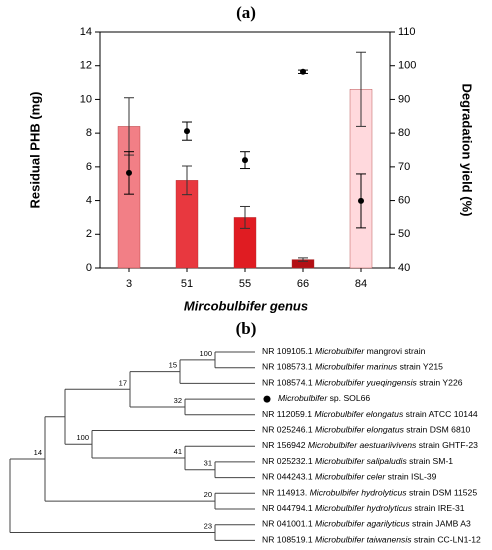  What do you see at coordinates (448, 445) in the screenshot?
I see `leaf-strain: strain GHTF-23` at bounding box center [448, 445].